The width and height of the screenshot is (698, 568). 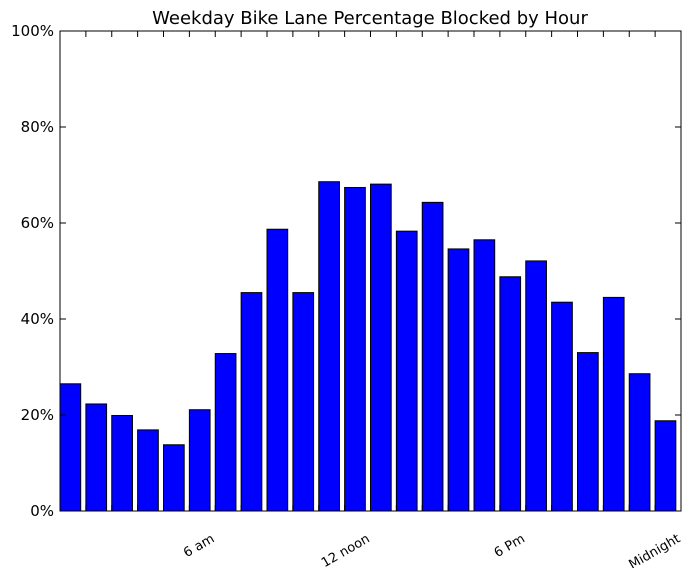 I want to click on x-tick-label: Midnight, so click(x=655, y=549).